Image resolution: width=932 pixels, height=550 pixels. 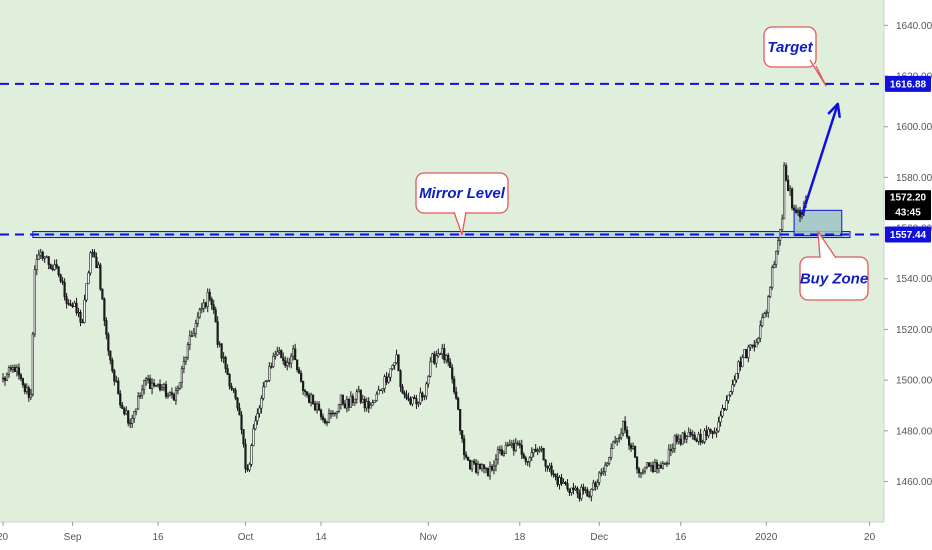 What do you see at coordinates (795, 56) in the screenshot?
I see `target-callout: Target` at bounding box center [795, 56].